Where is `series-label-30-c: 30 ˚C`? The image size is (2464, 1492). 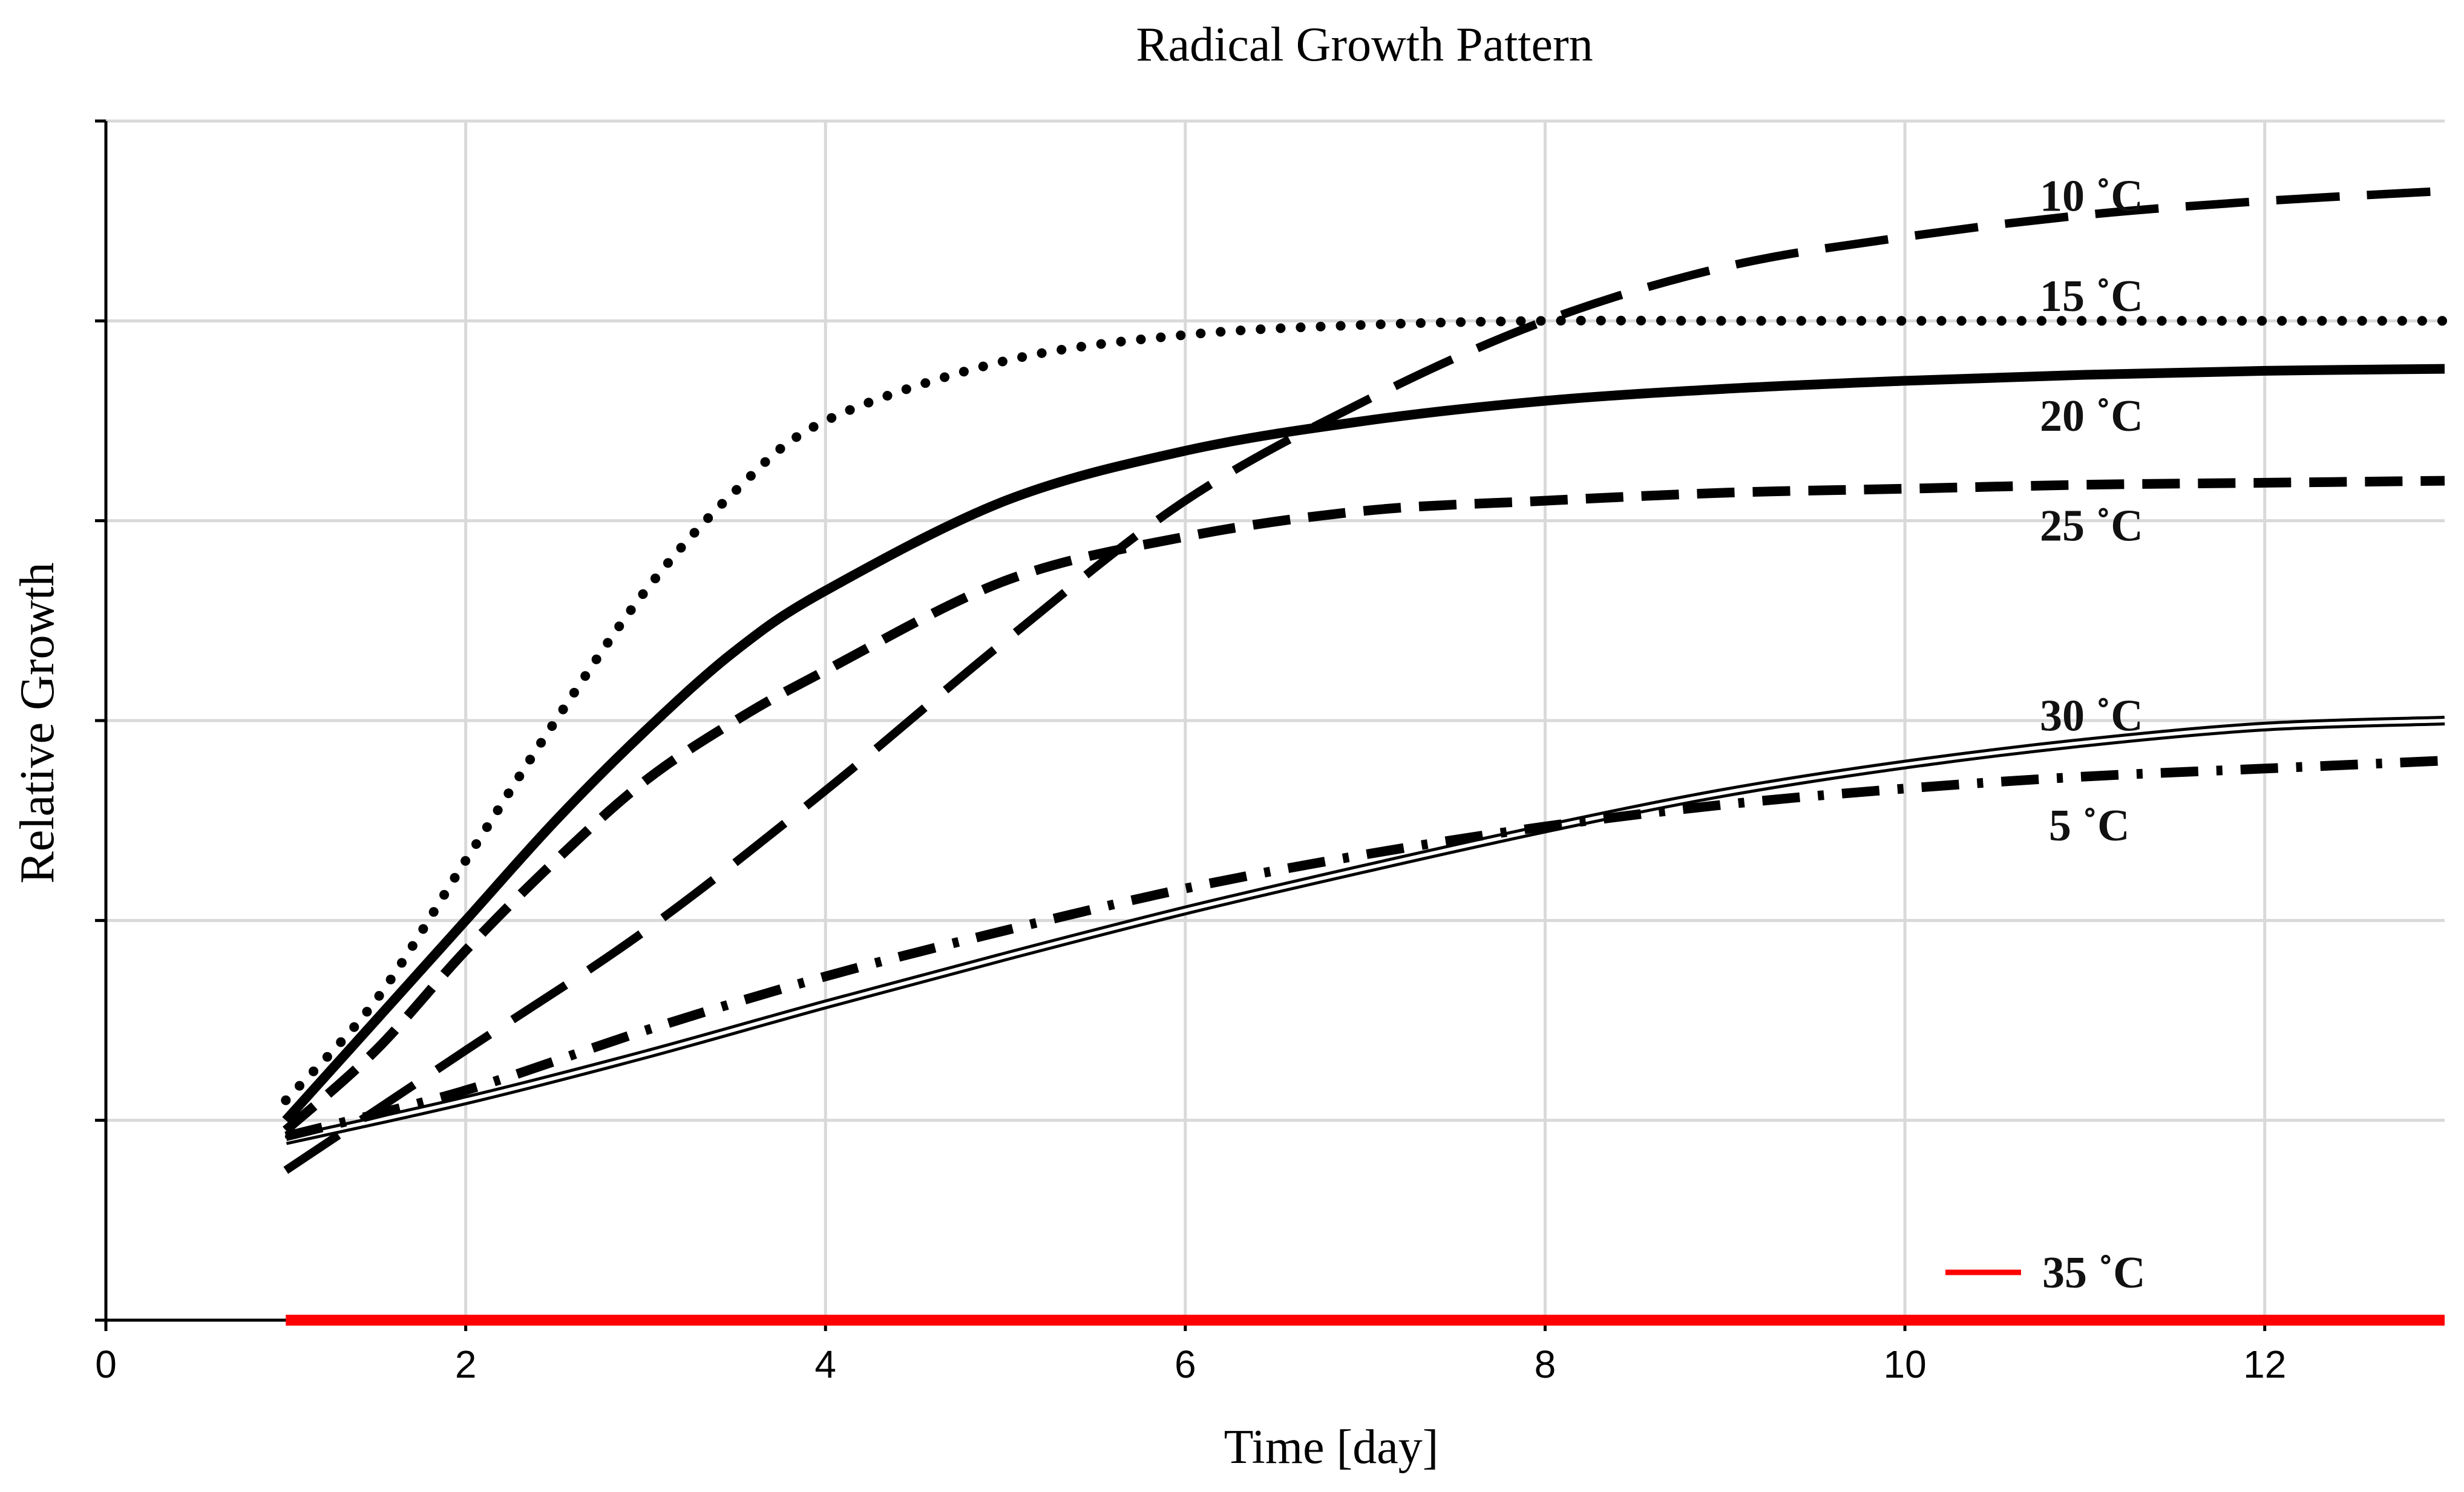 series-label-30-c: 30 ˚C is located at coordinates (2092, 717).